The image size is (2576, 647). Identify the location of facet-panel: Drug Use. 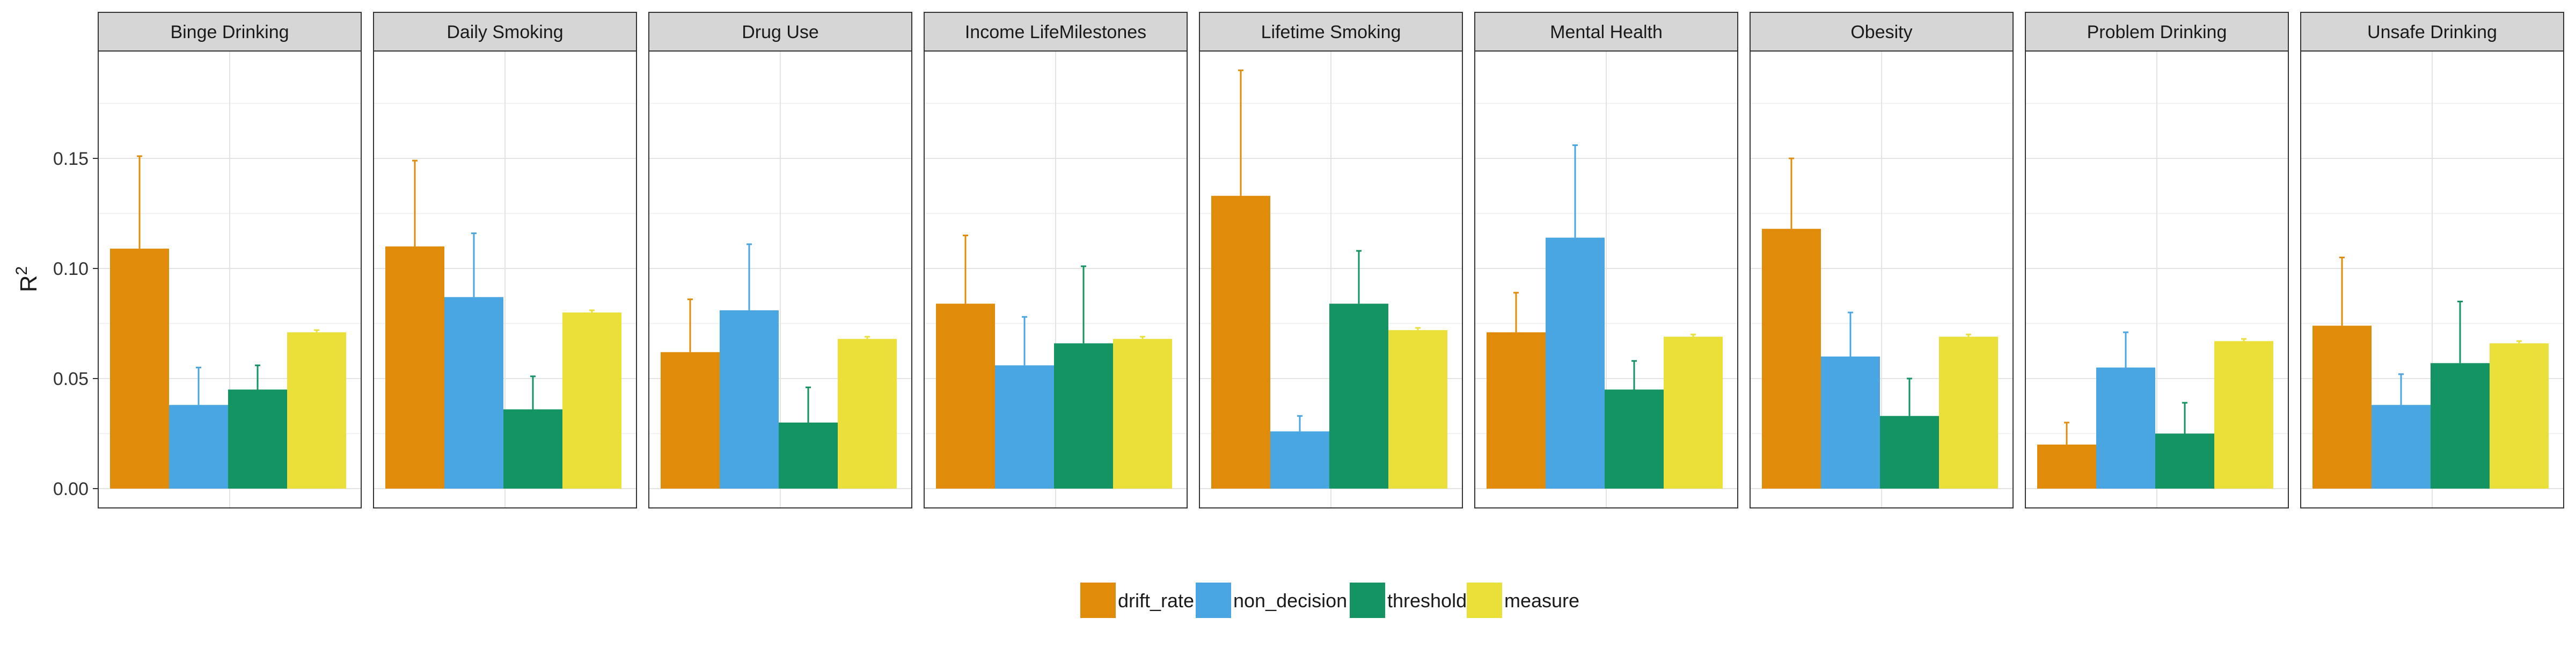
(780, 260).